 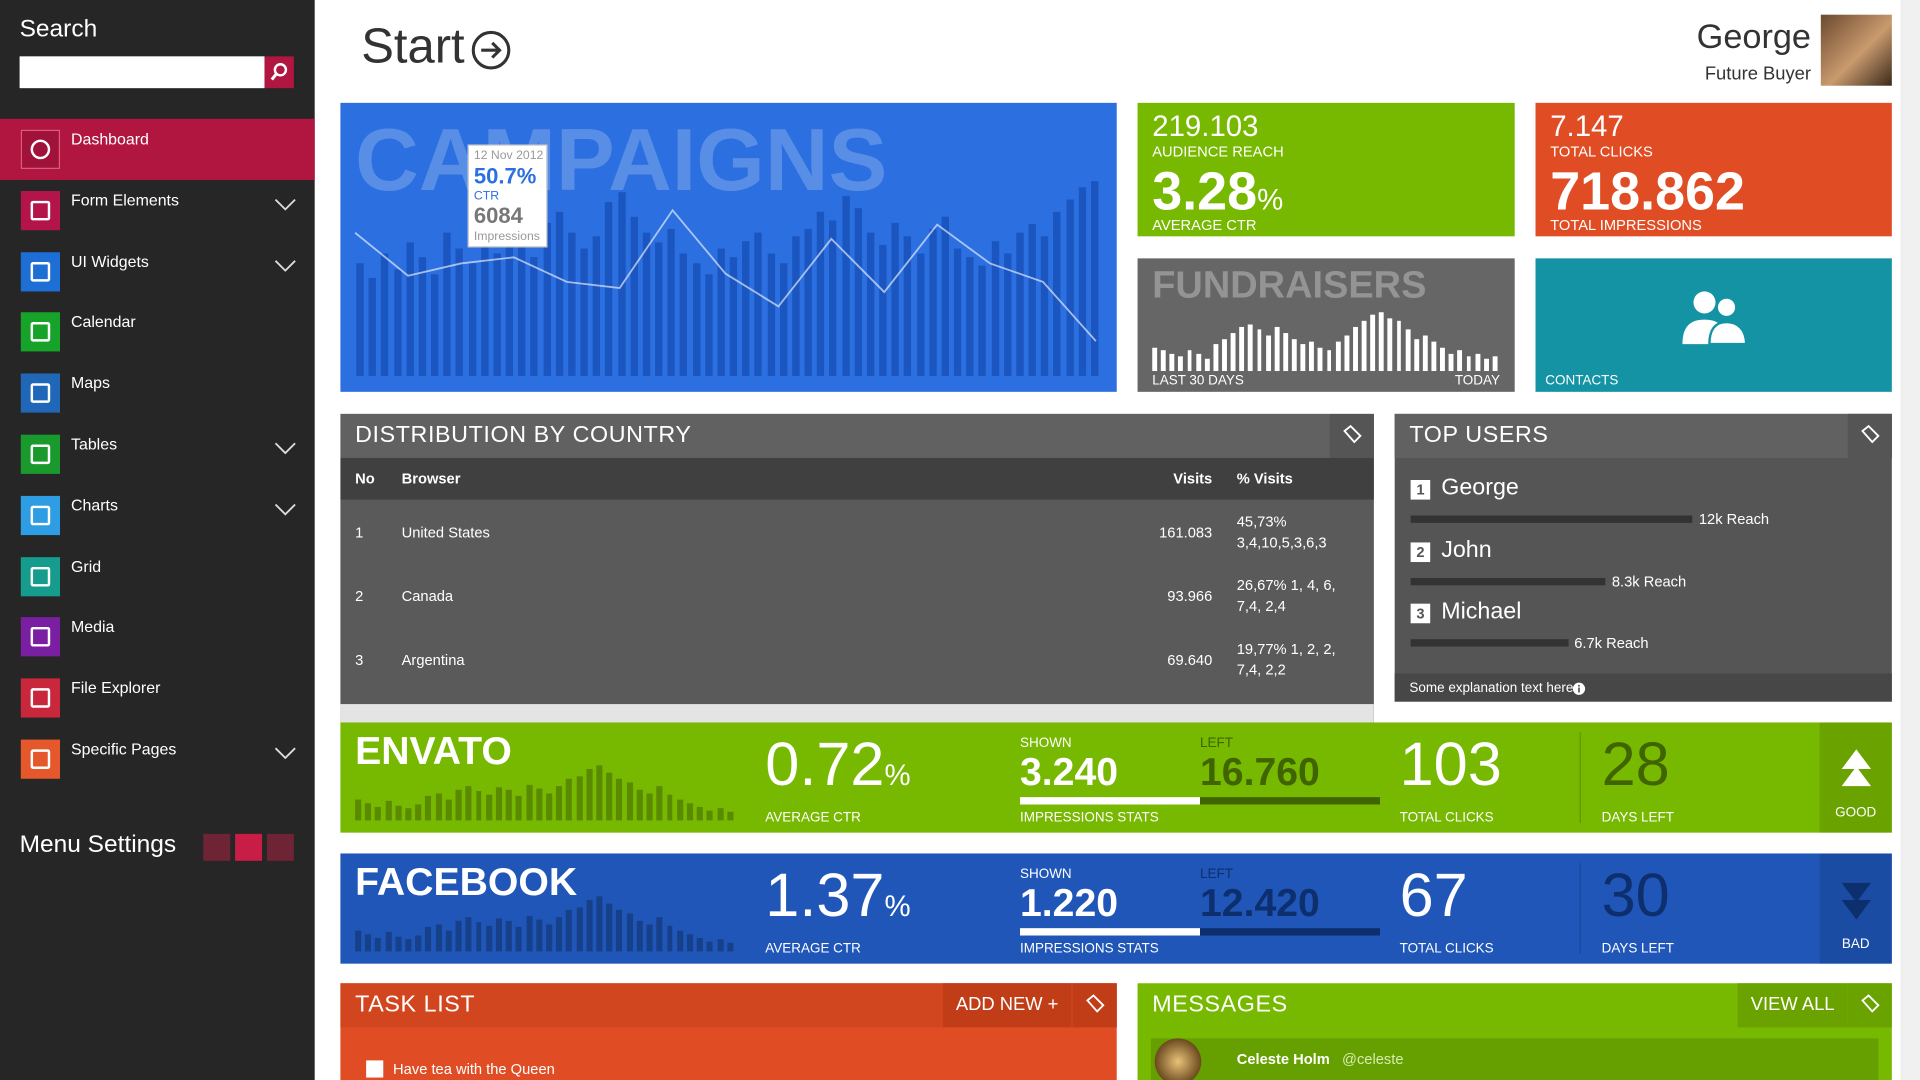 What do you see at coordinates (157, 576) in the screenshot?
I see `menu-item: Grid` at bounding box center [157, 576].